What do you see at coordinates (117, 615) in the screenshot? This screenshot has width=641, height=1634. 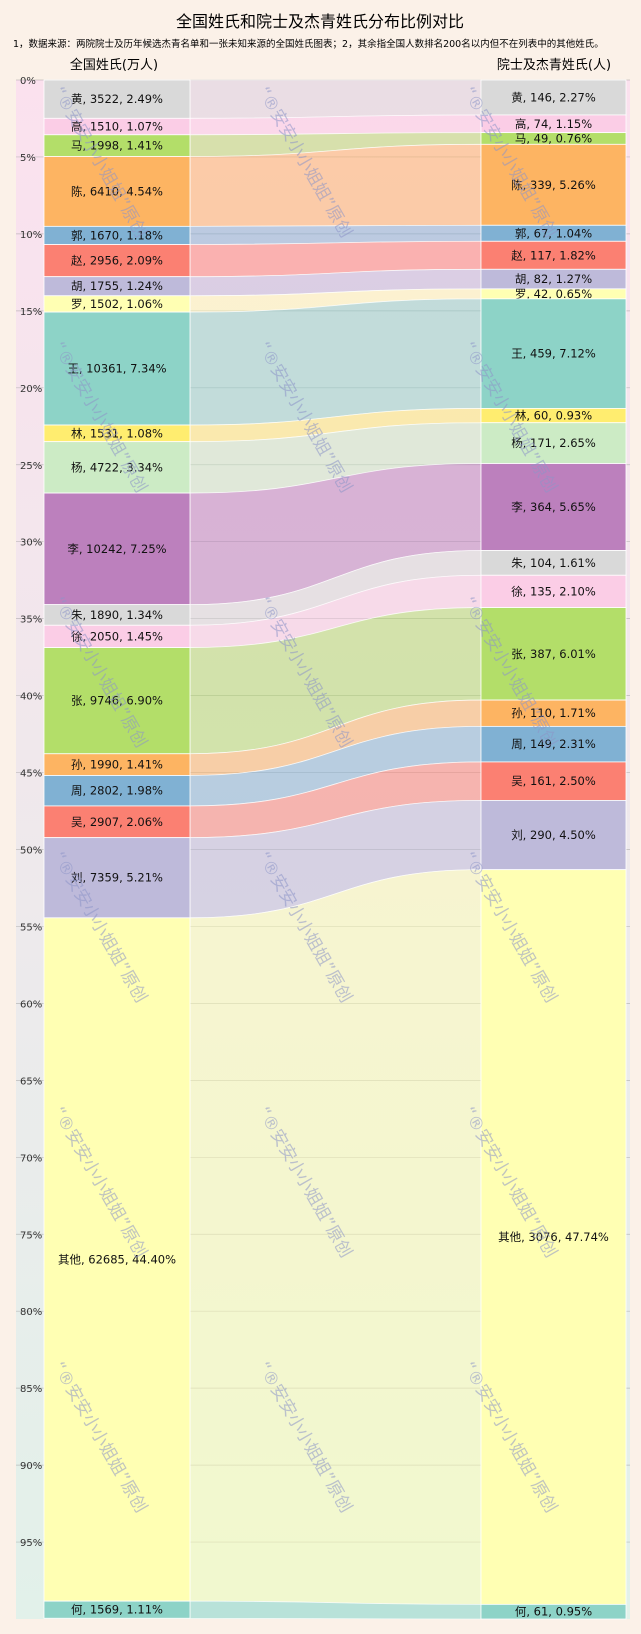 I see `left-block-label: 朱, 1890, 1.34%` at bounding box center [117, 615].